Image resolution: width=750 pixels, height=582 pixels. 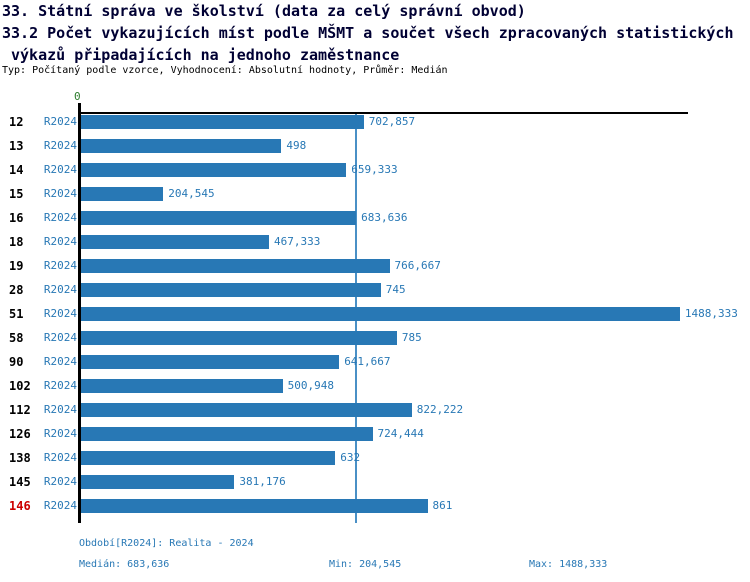 What do you see at coordinates (442, 505) in the screenshot?
I see `bar-value-label: 861` at bounding box center [442, 505].